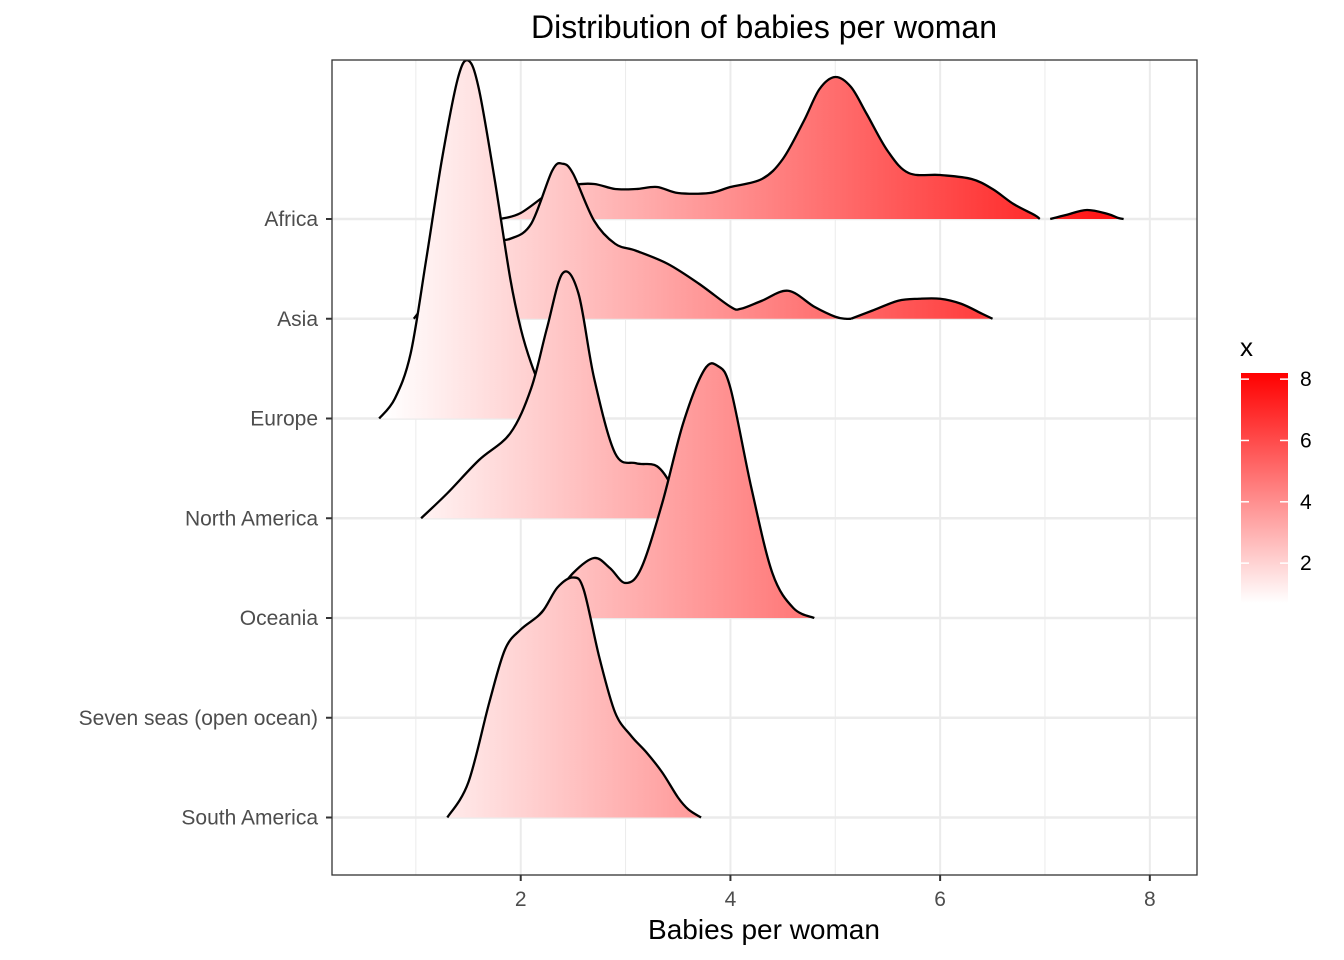 The height and width of the screenshot is (960, 1344). I want to click on ridge-africa, so click(811, 148).